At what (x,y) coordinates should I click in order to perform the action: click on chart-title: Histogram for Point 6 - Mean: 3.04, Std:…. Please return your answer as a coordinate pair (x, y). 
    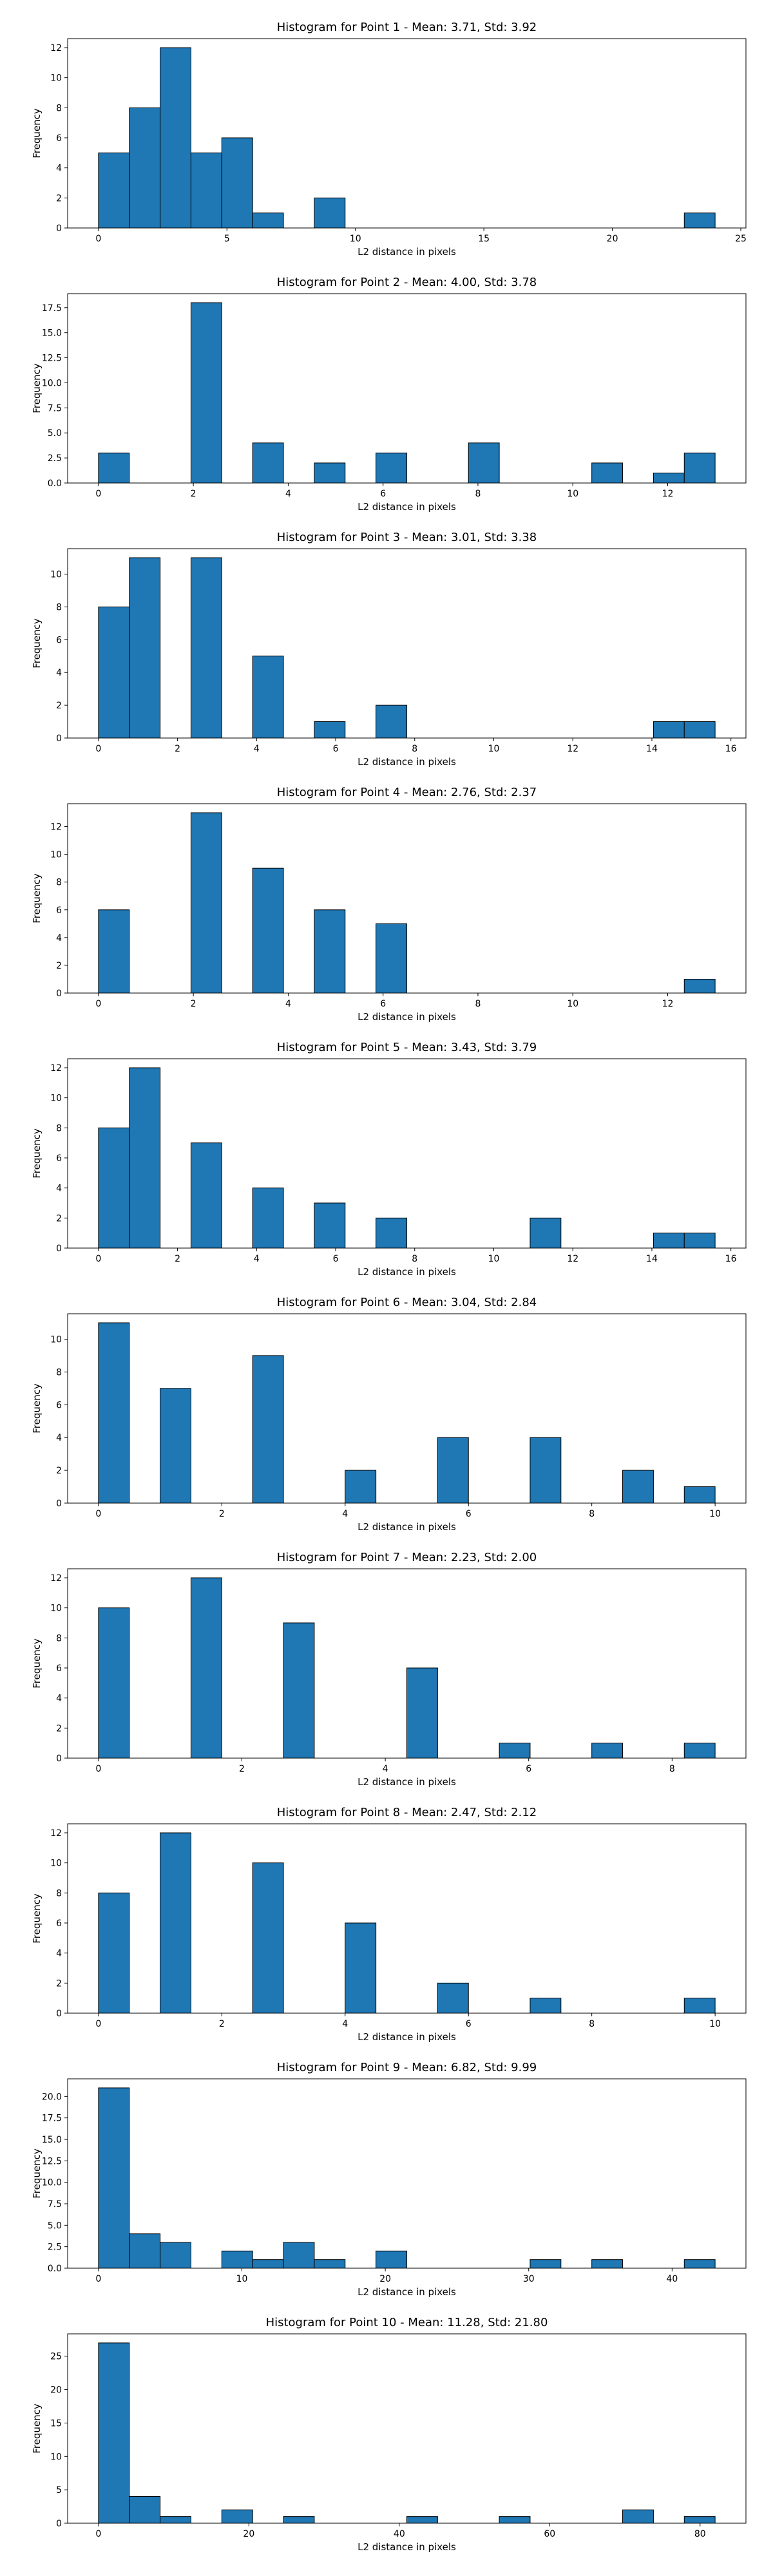
    Looking at the image, I should click on (407, 1302).